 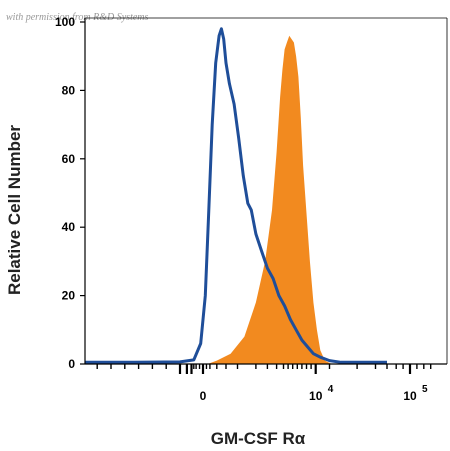 I want to click on watermark: with permission from R&D Systems, so click(x=77, y=17).